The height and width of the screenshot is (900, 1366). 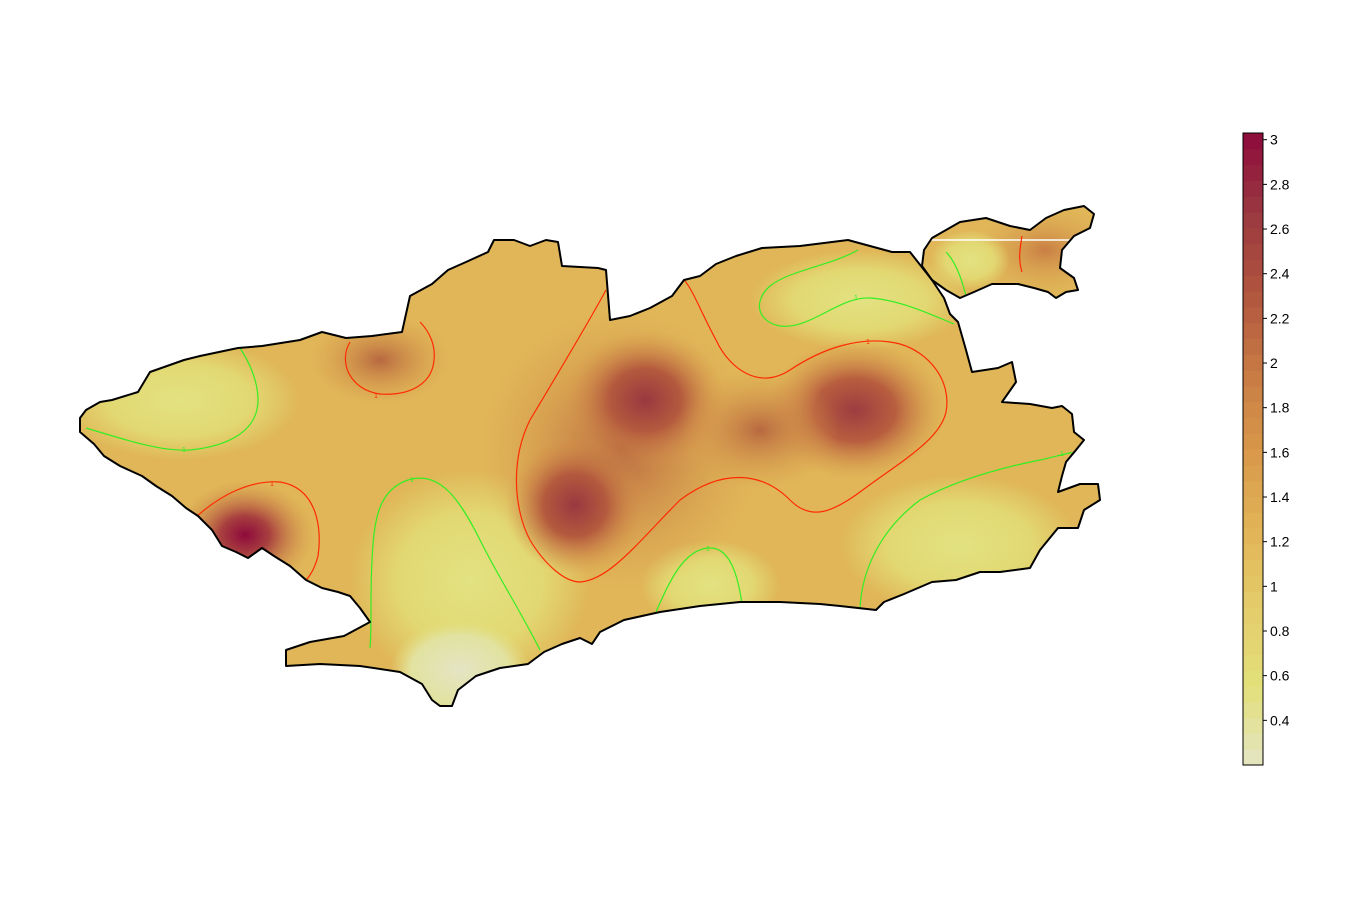 What do you see at coordinates (389, 358) in the screenshot?
I see `contour-red-northwest` at bounding box center [389, 358].